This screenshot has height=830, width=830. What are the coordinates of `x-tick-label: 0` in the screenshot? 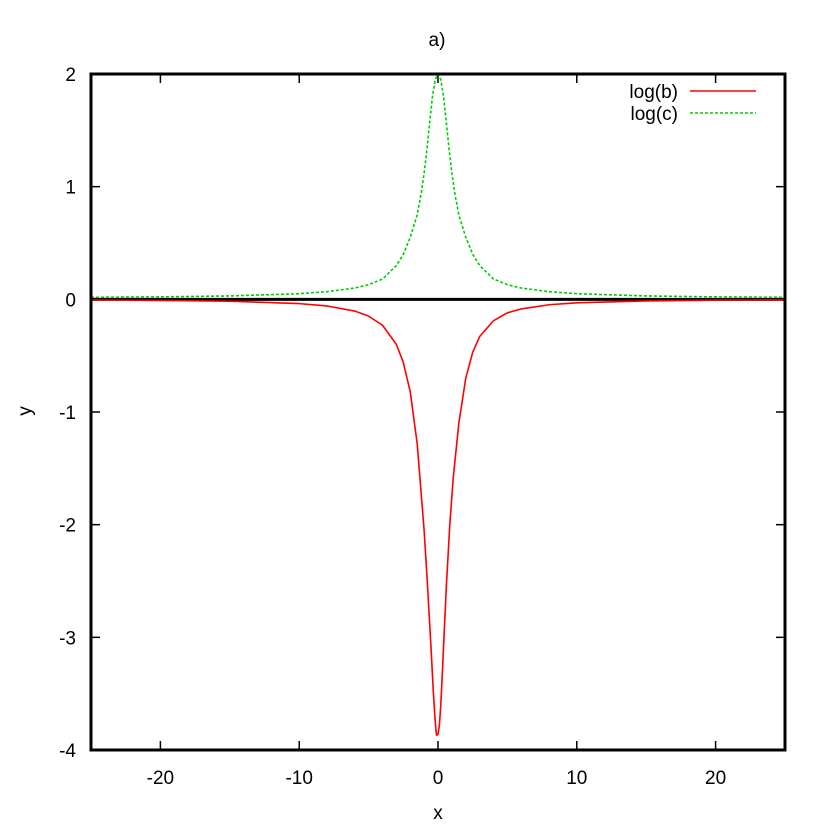 It's located at (438, 778).